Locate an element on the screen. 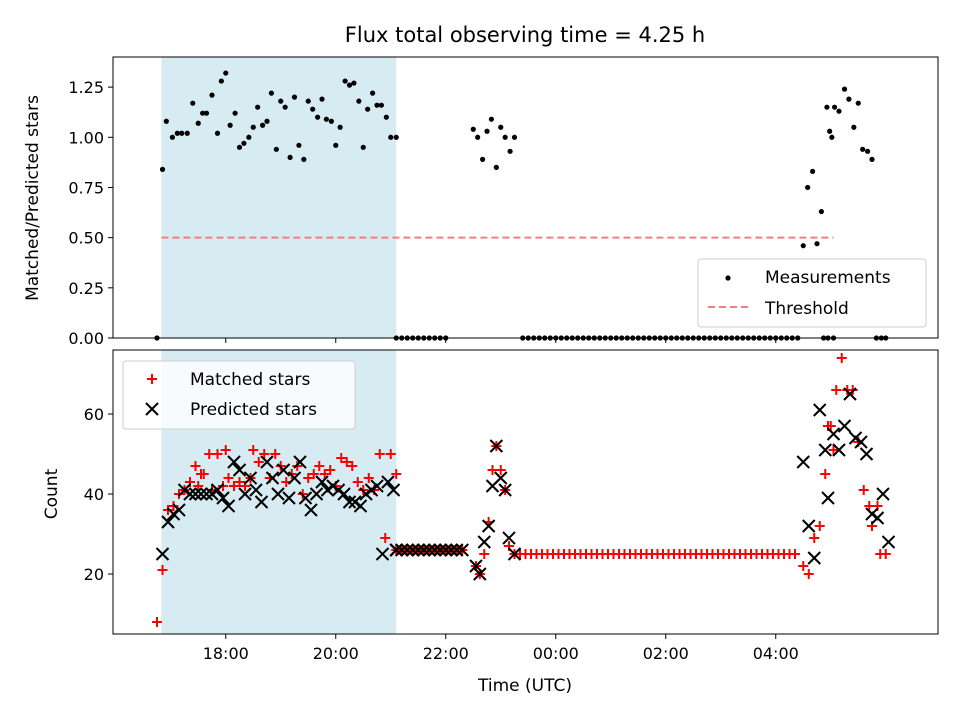 The width and height of the screenshot is (960, 720). ratio-ytick-label: 0.50 is located at coordinates (86, 238).